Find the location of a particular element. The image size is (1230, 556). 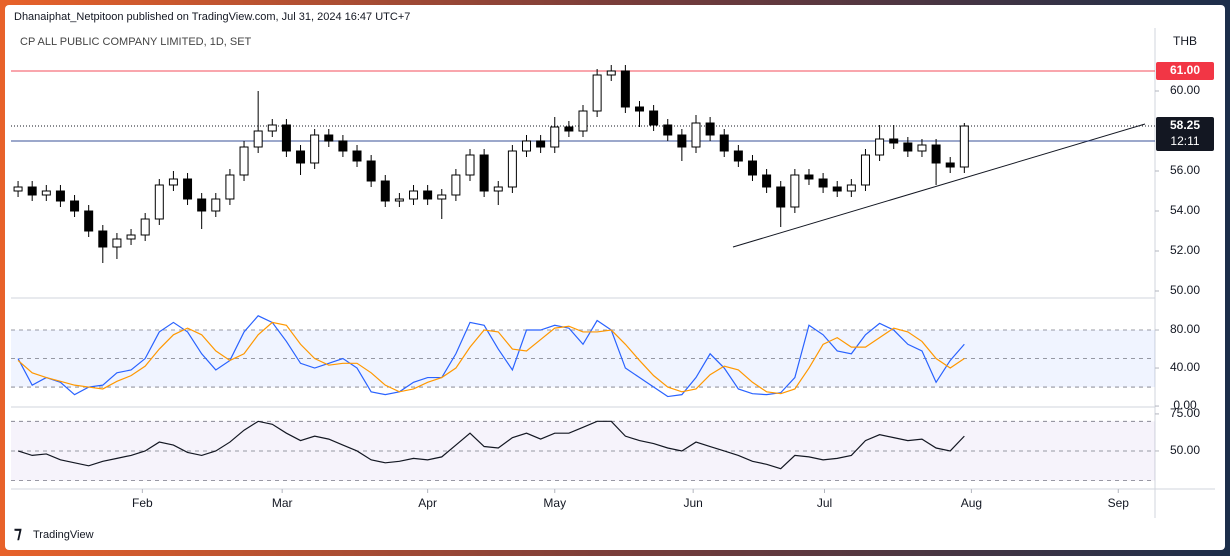

price-label: 61.00 is located at coordinates (1185, 70).